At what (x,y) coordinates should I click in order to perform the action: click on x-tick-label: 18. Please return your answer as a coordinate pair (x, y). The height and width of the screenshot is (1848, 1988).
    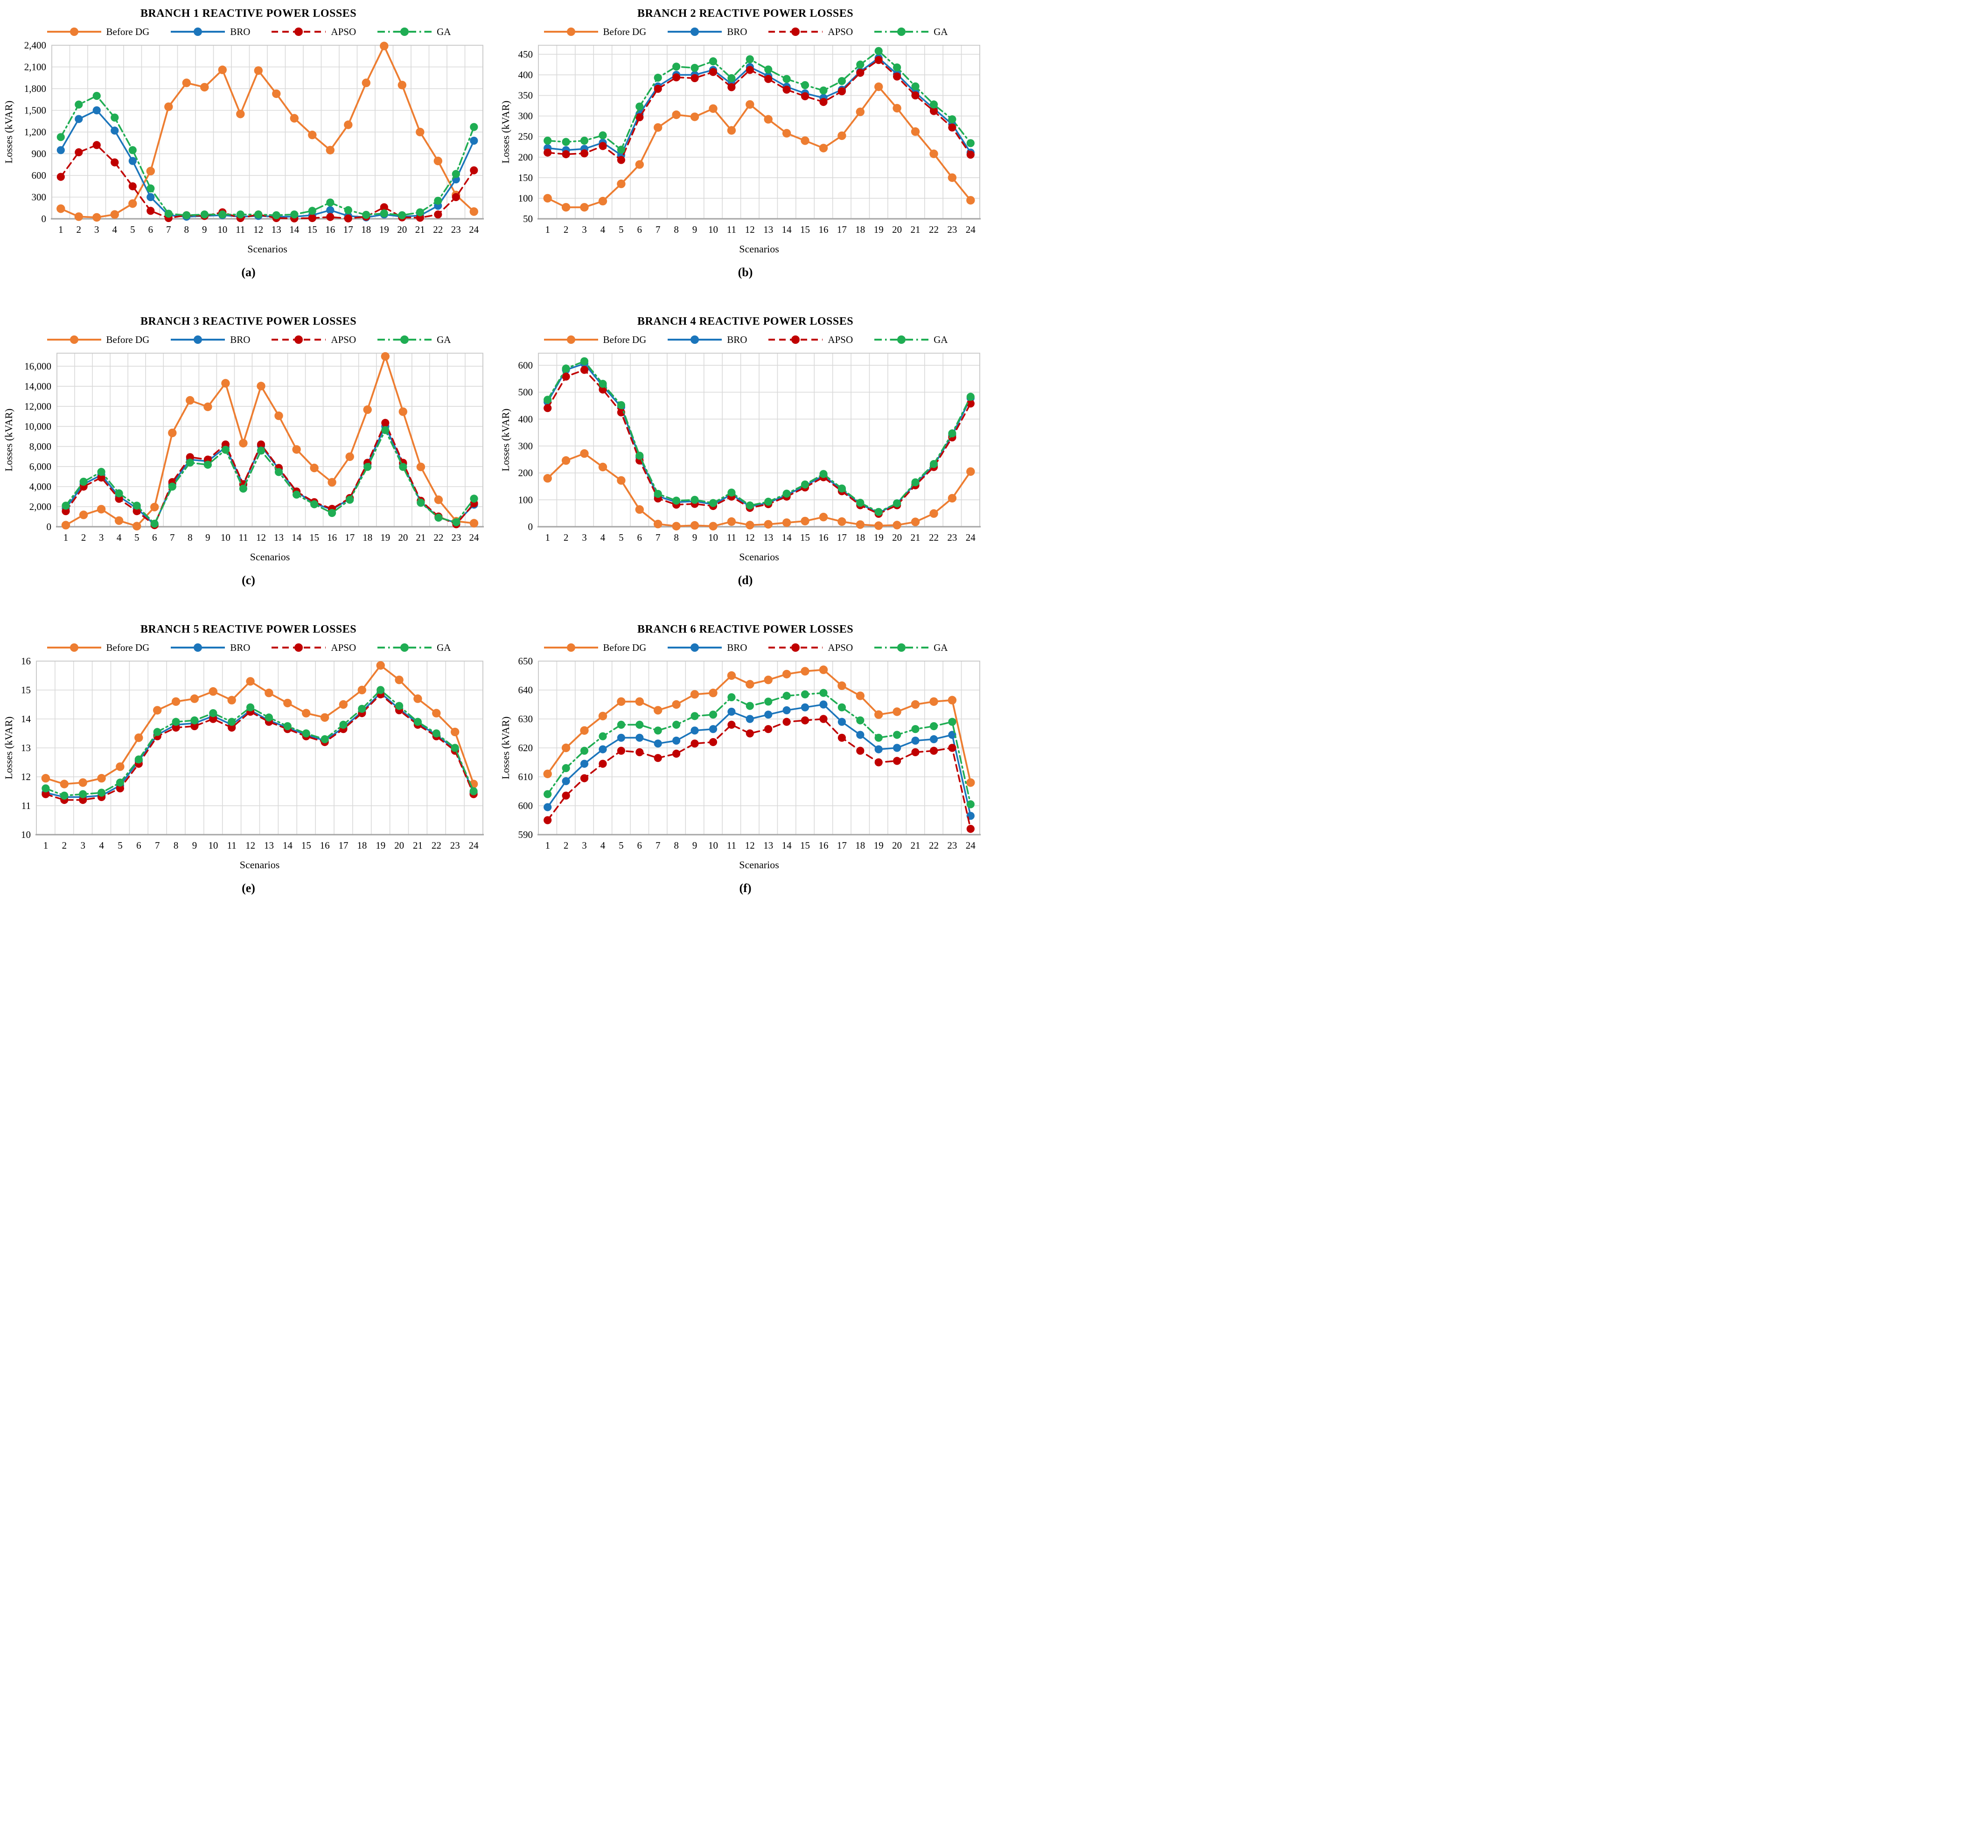
    Looking at the image, I should click on (860, 537).